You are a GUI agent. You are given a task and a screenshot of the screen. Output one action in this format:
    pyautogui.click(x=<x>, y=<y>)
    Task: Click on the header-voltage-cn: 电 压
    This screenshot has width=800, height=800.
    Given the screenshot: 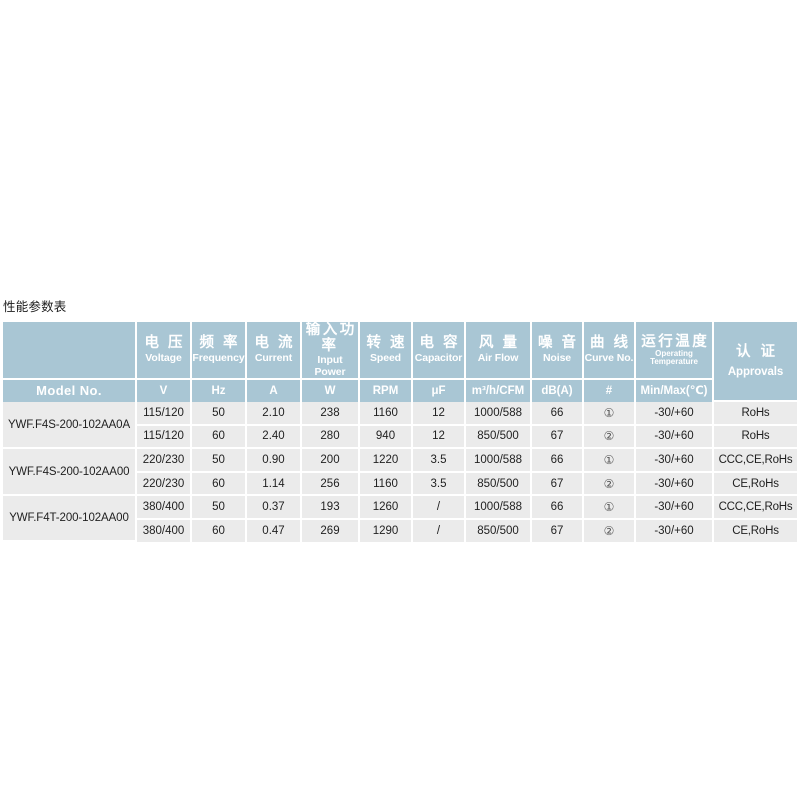 What is the action you would take?
    pyautogui.click(x=165, y=343)
    